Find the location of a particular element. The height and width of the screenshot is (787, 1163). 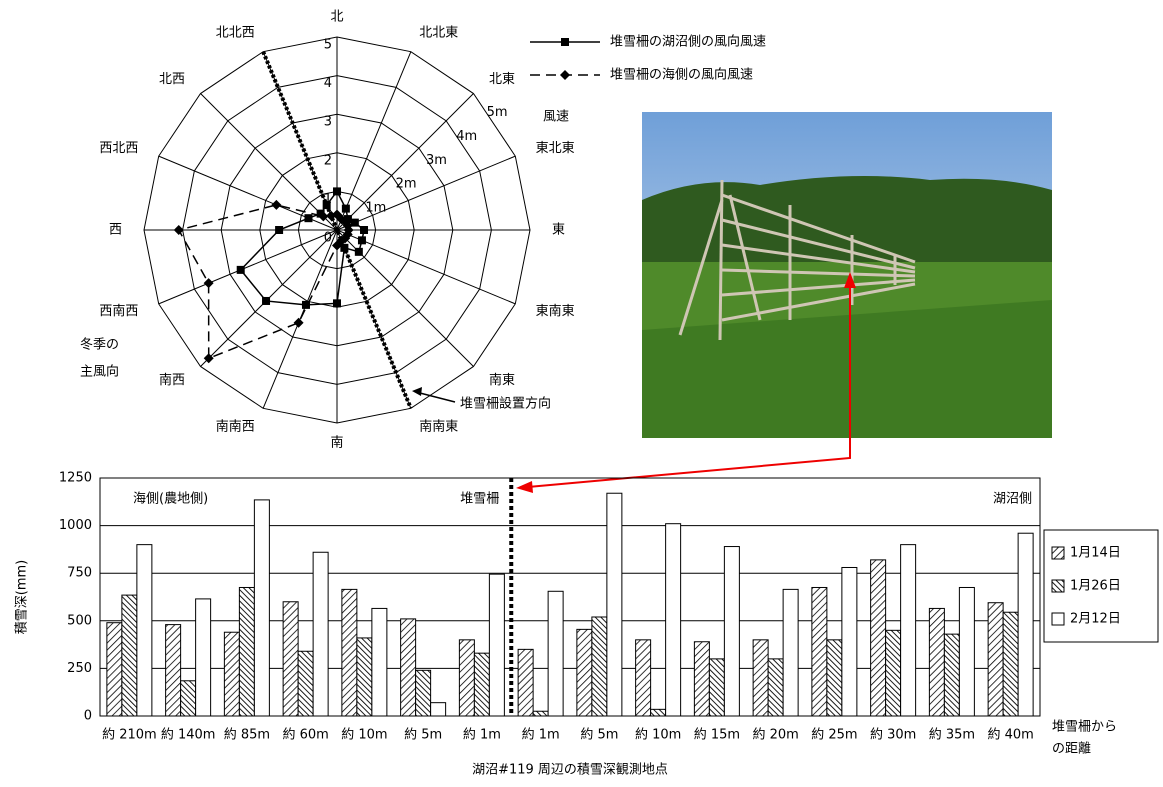

direction-label: 南西 is located at coordinates (172, 380).